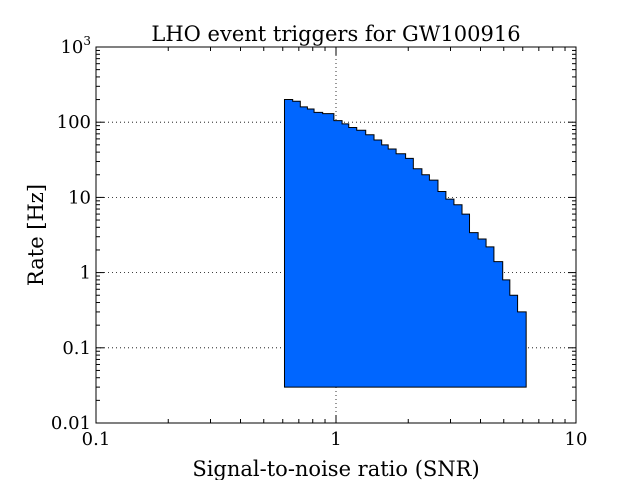 The height and width of the screenshot is (480, 640). What do you see at coordinates (71, 423) in the screenshot?
I see `y-tick-label: 0.01` at bounding box center [71, 423].